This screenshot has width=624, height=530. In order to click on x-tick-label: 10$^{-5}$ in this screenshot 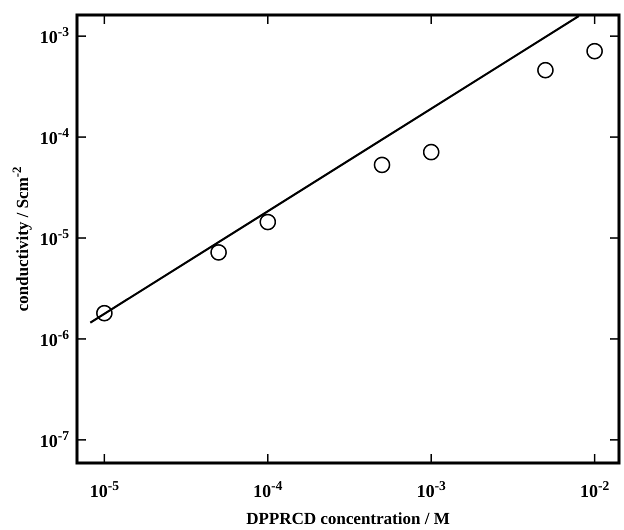, I will do `click(105, 489)`.